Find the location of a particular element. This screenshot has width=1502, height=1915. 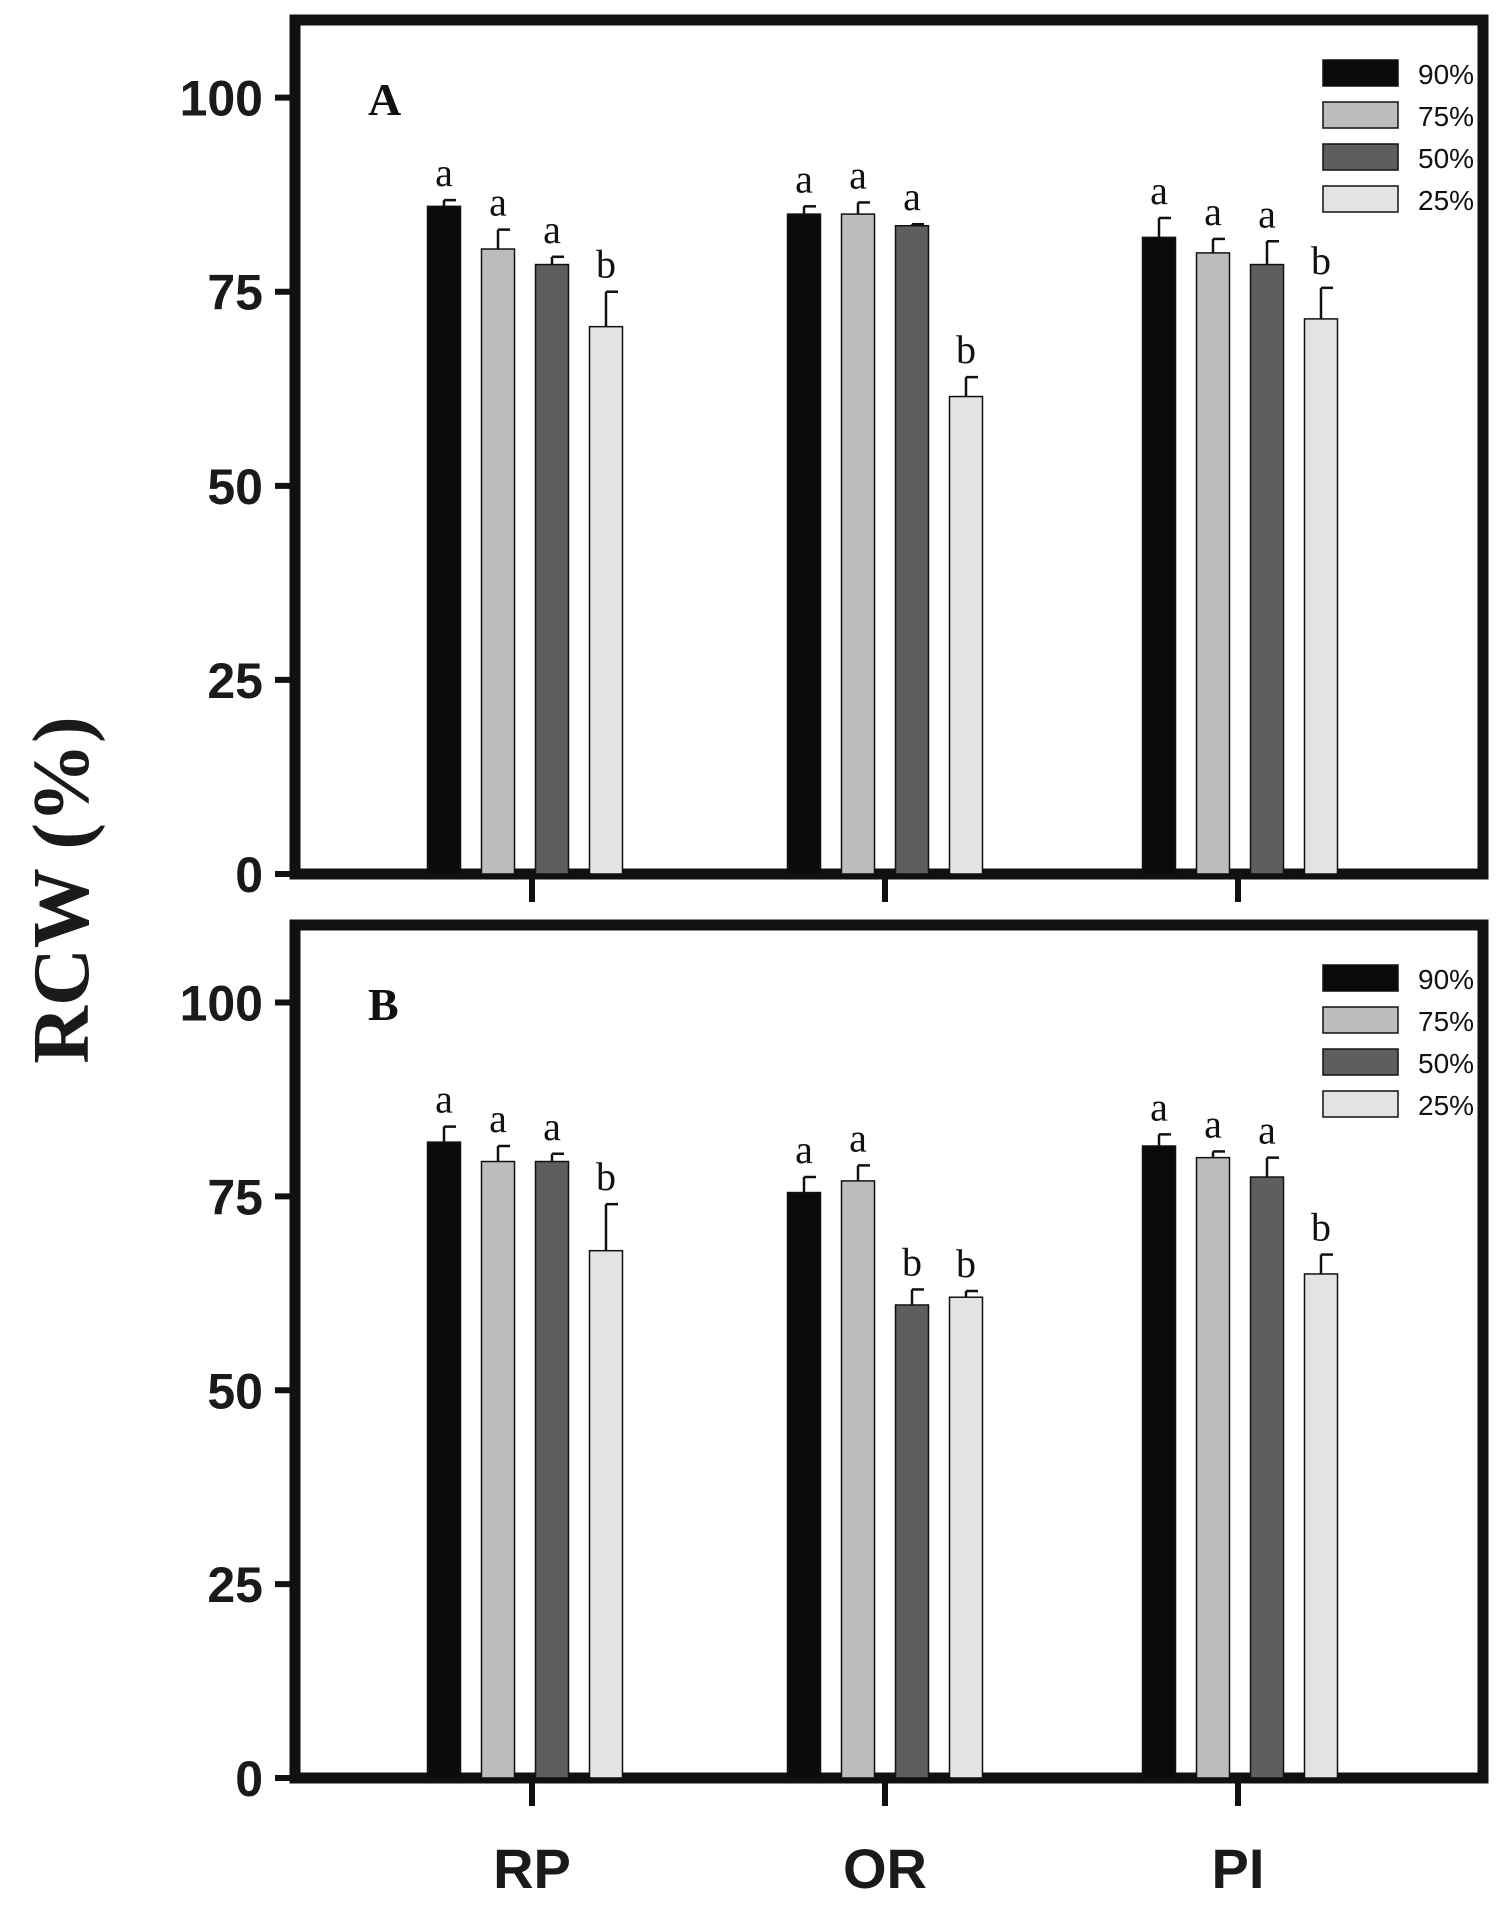

category-label-PI: PI is located at coordinates (1238, 1868).